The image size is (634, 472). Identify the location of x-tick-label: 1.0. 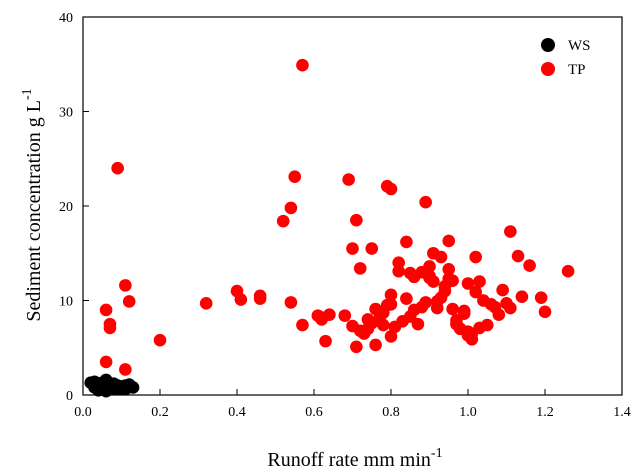
(468, 412).